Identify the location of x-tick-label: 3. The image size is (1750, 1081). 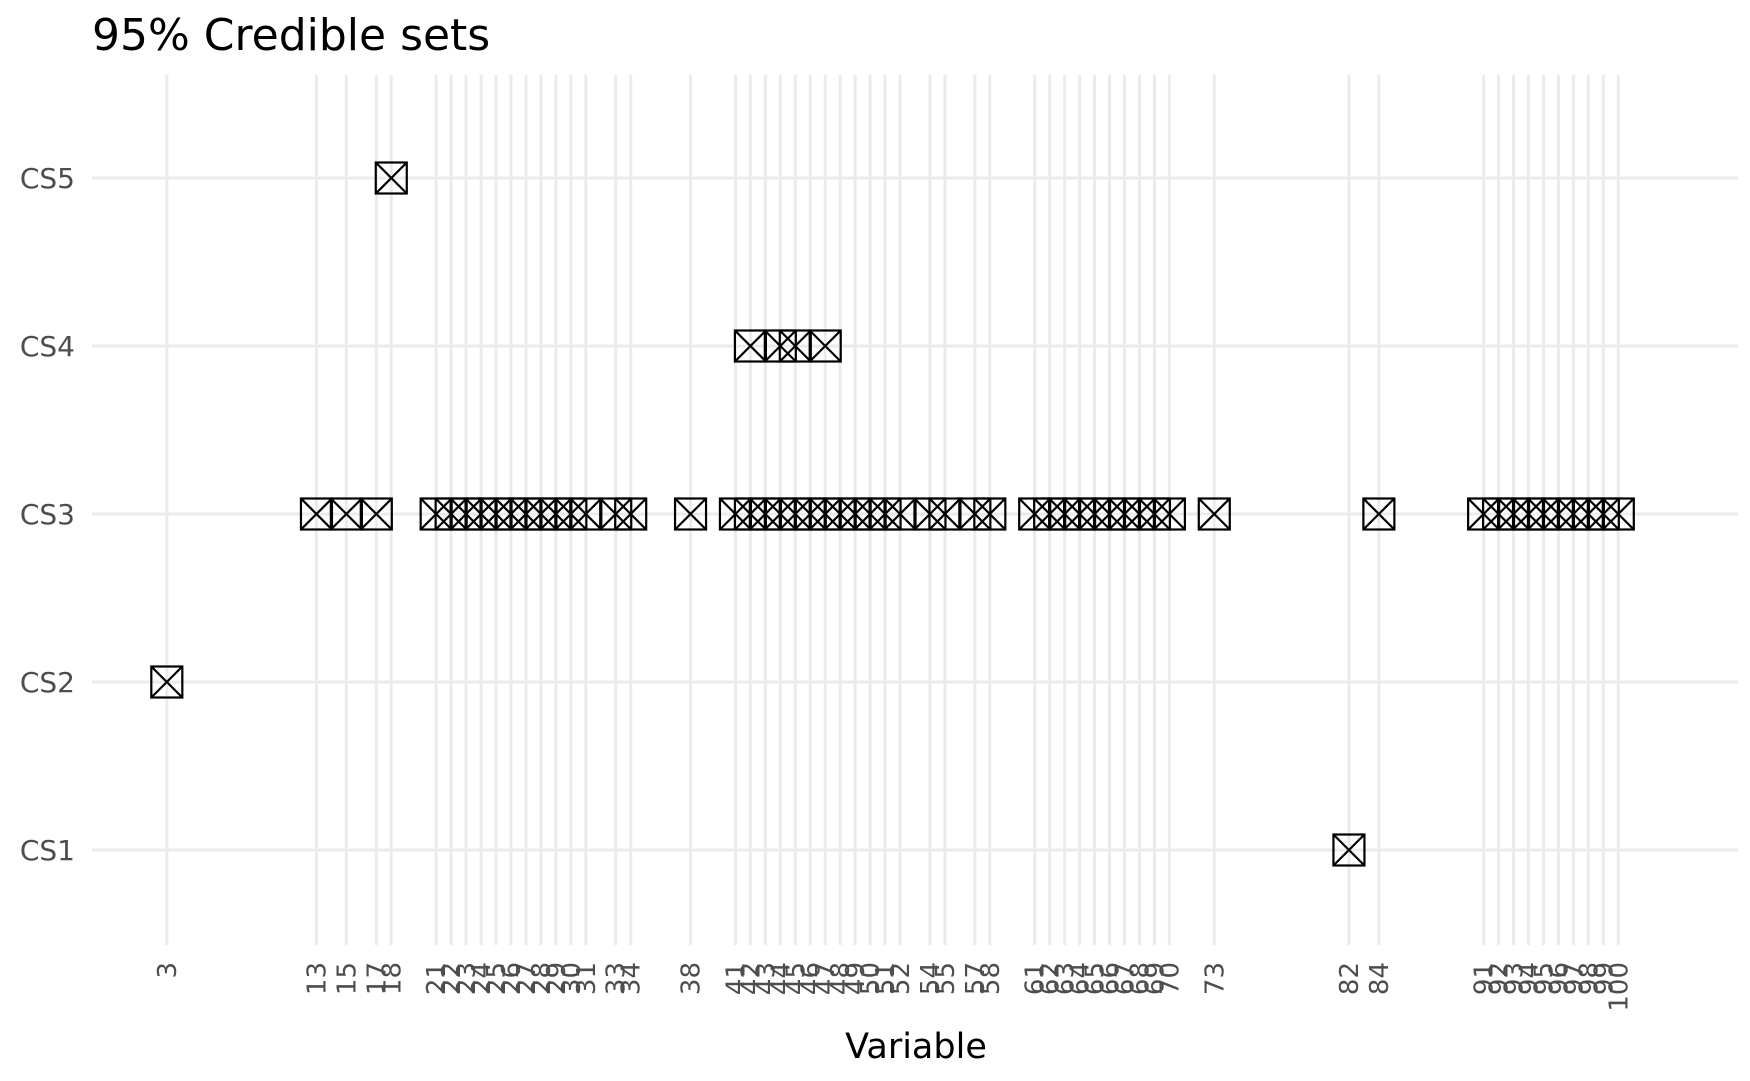
(168, 970).